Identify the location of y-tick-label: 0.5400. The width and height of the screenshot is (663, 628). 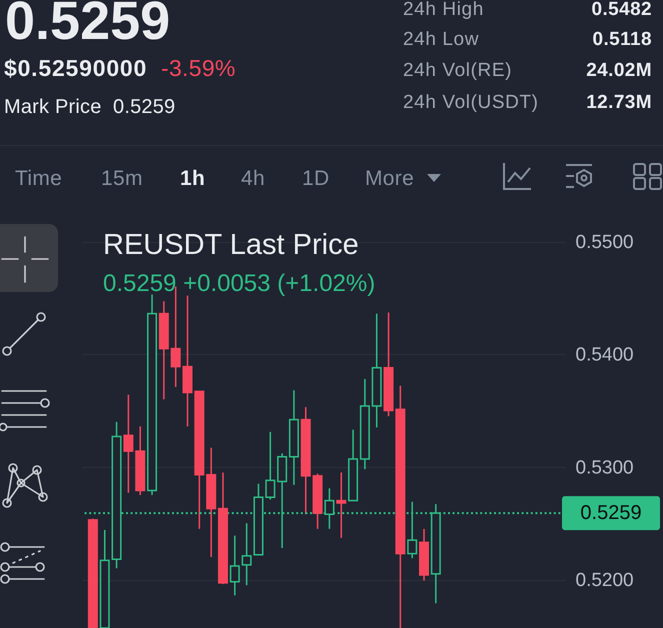
(605, 355).